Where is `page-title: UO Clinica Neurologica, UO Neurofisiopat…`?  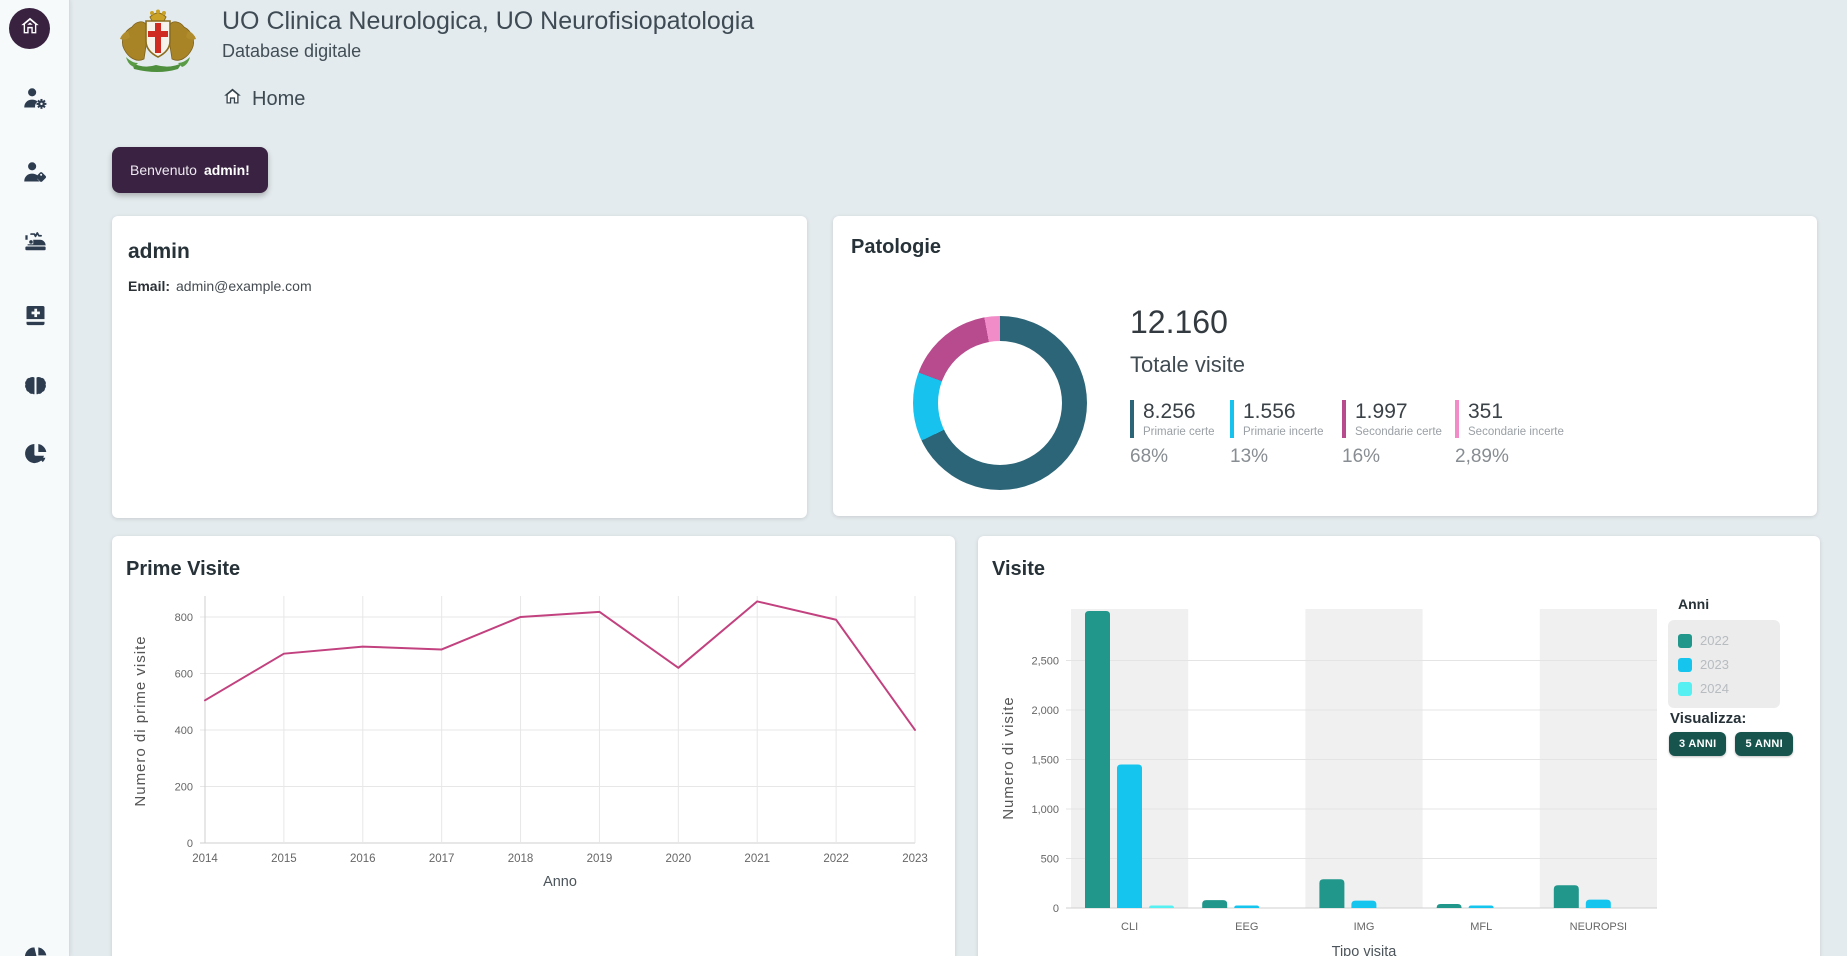 page-title: UO Clinica Neurologica, UO Neurofisiopat… is located at coordinates (488, 21).